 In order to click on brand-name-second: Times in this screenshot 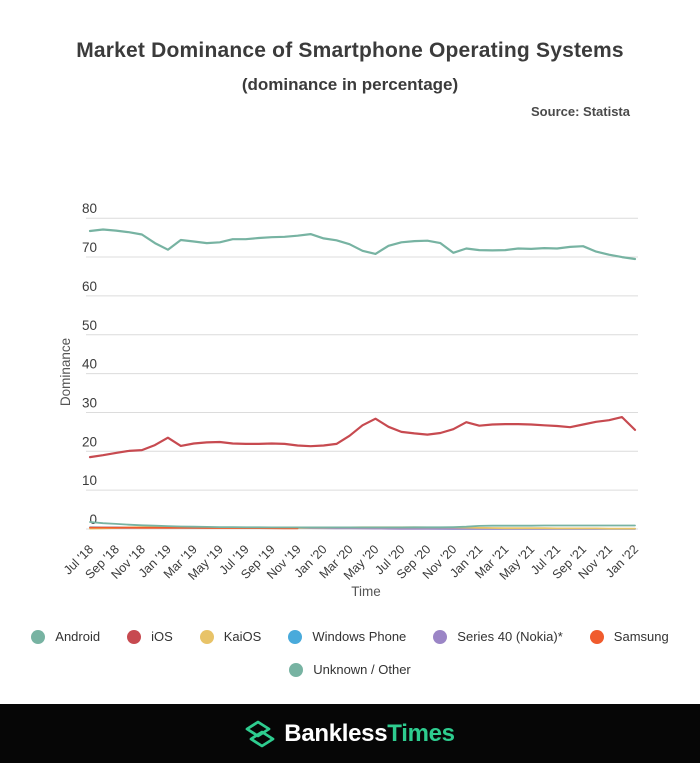, I will do `click(421, 733)`.